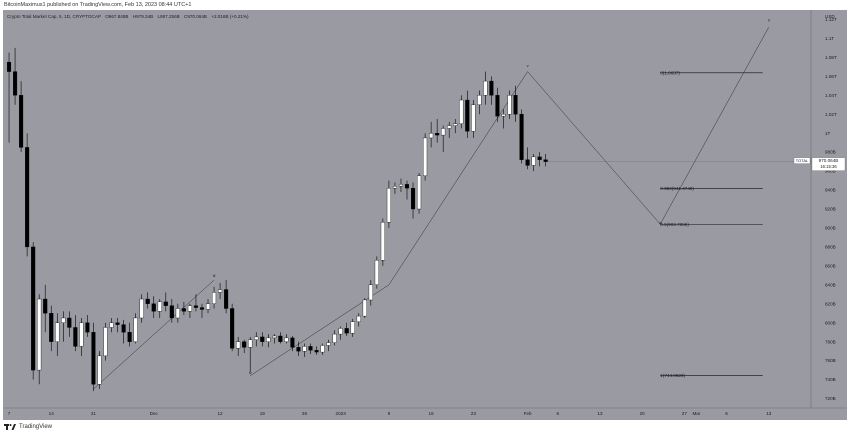 Image resolution: width=850 pixels, height=434 pixels. Describe the element at coordinates (830, 171) in the screenshot. I see `y-tick-label: 960B` at that location.